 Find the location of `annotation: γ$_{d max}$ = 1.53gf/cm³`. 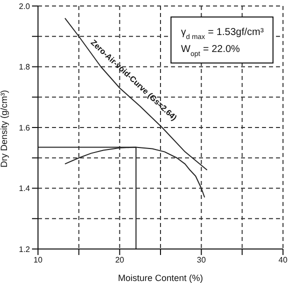

annotation: γ$_{d max}$ = 1.53gf/cm³ is located at coordinates (222, 33).